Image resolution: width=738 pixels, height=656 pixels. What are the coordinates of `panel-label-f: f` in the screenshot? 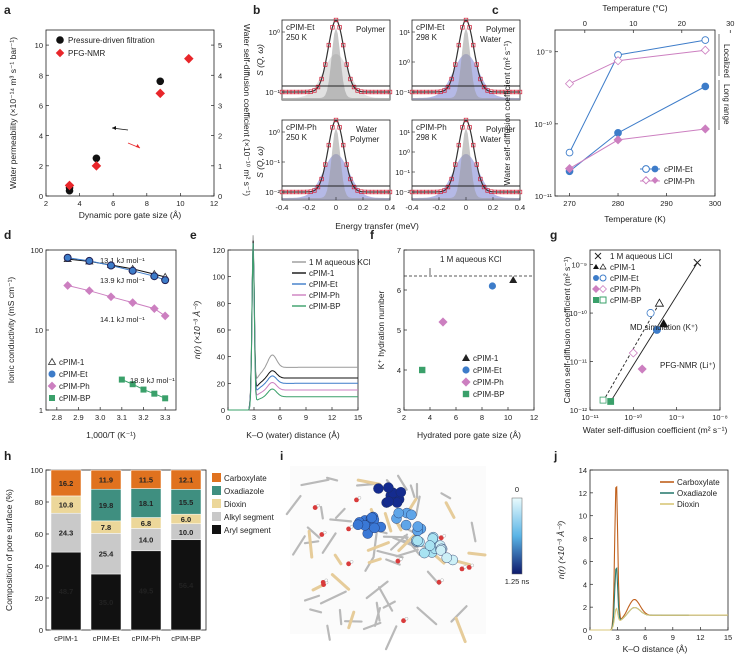 It's located at (372, 235).